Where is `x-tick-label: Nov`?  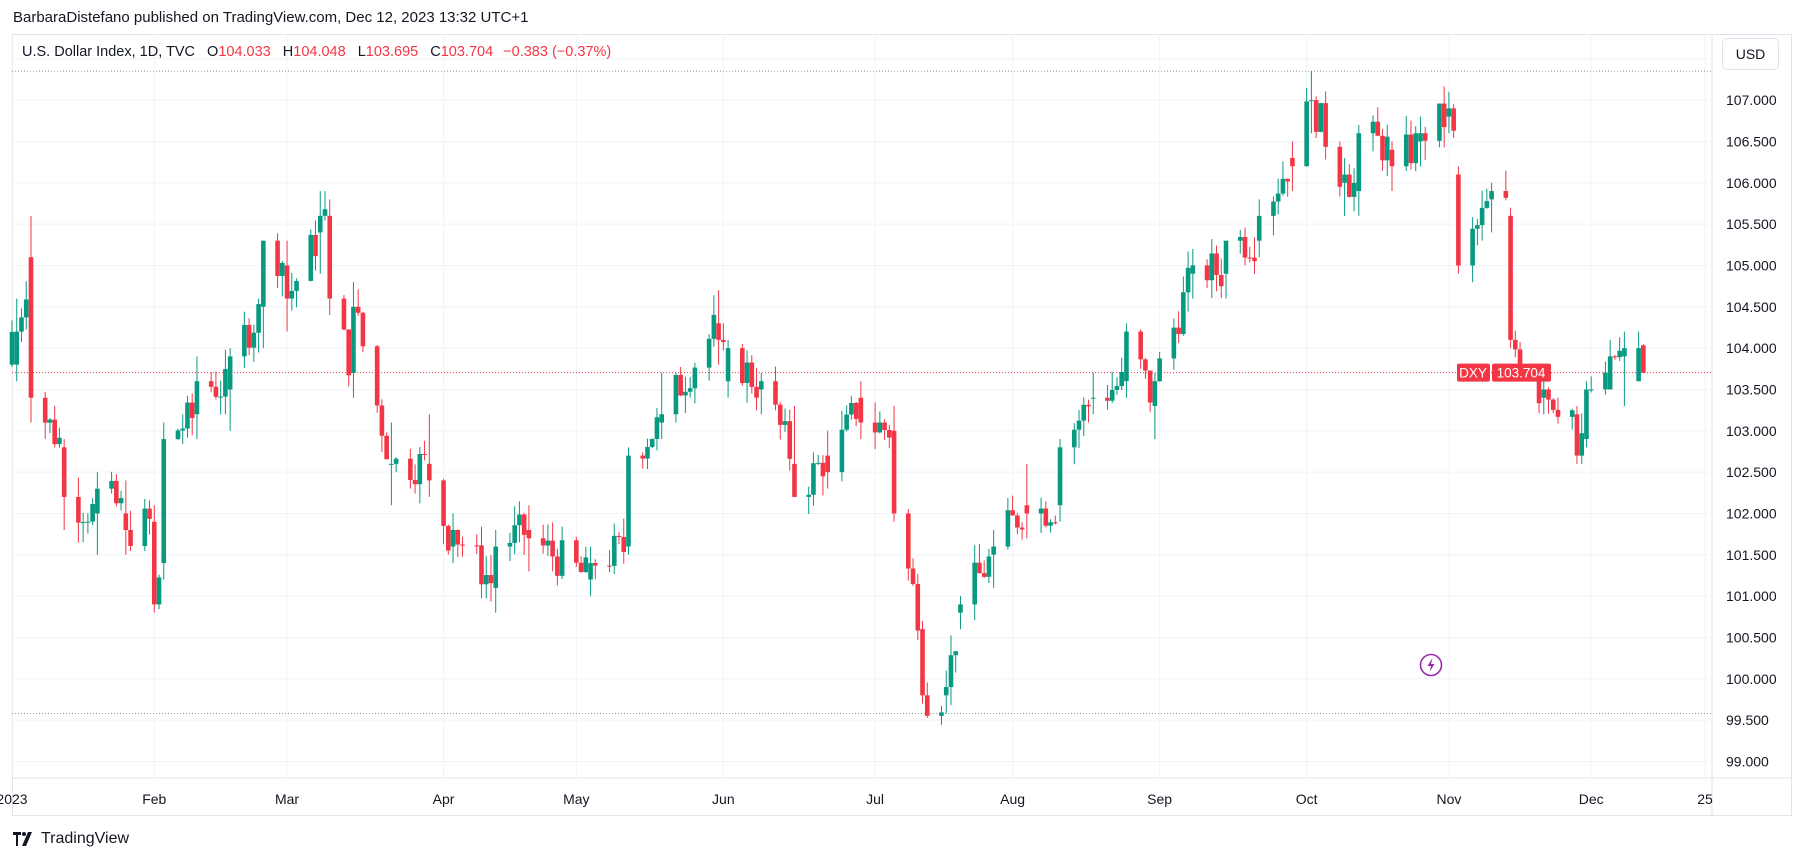
x-tick-label: Nov is located at coordinates (1448, 799).